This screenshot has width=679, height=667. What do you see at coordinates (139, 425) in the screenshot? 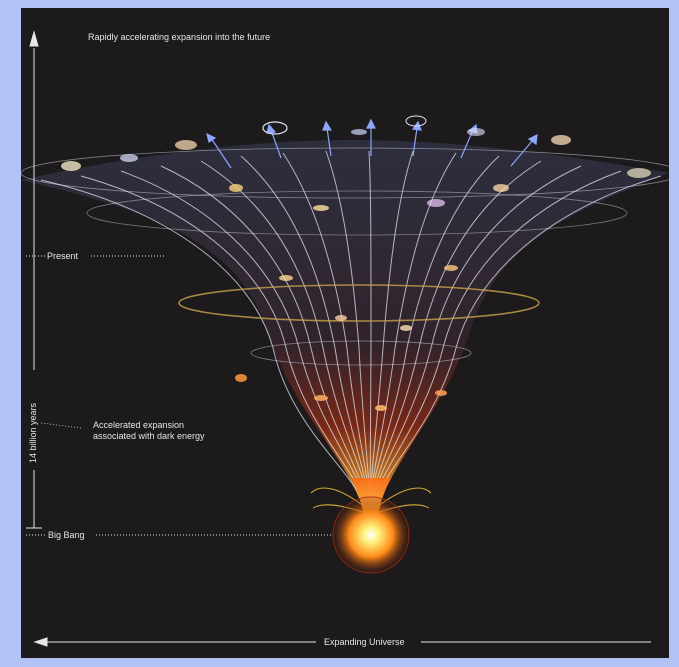
I see `accelerated-expansion-label-line1: Accelerated expansion` at bounding box center [139, 425].